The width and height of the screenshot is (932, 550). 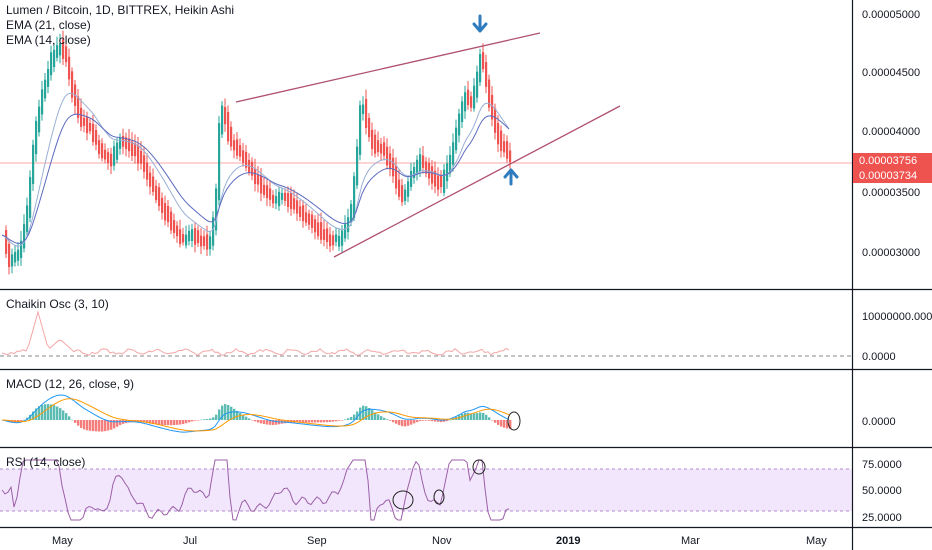 What do you see at coordinates (255, 178) in the screenshot?
I see `ema21-line` at bounding box center [255, 178].